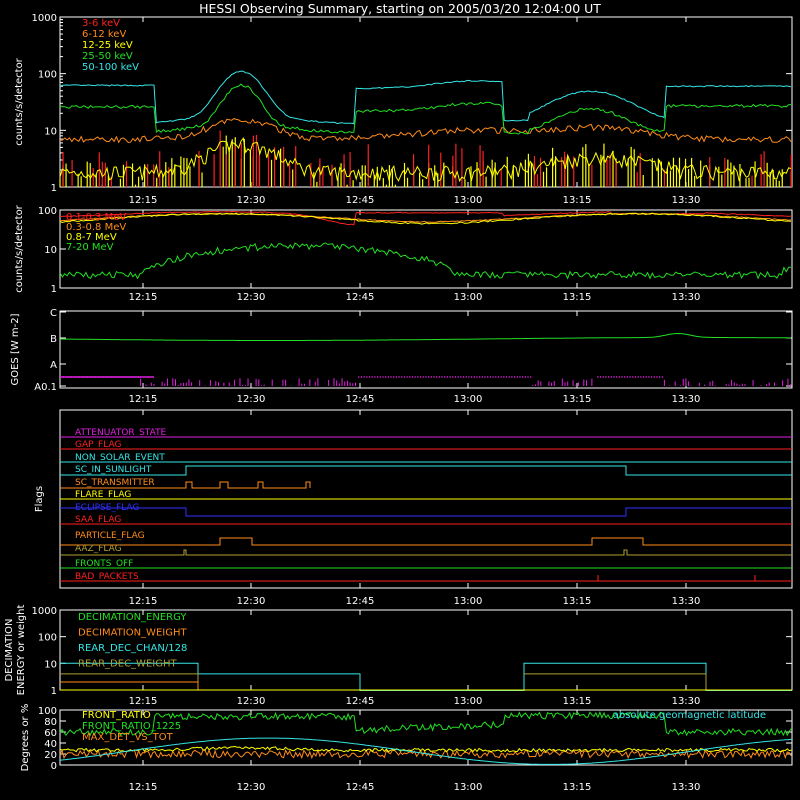  What do you see at coordinates (120, 458) in the screenshot?
I see `flag-label: NON_SOLAR_EVENT` at bounding box center [120, 458].